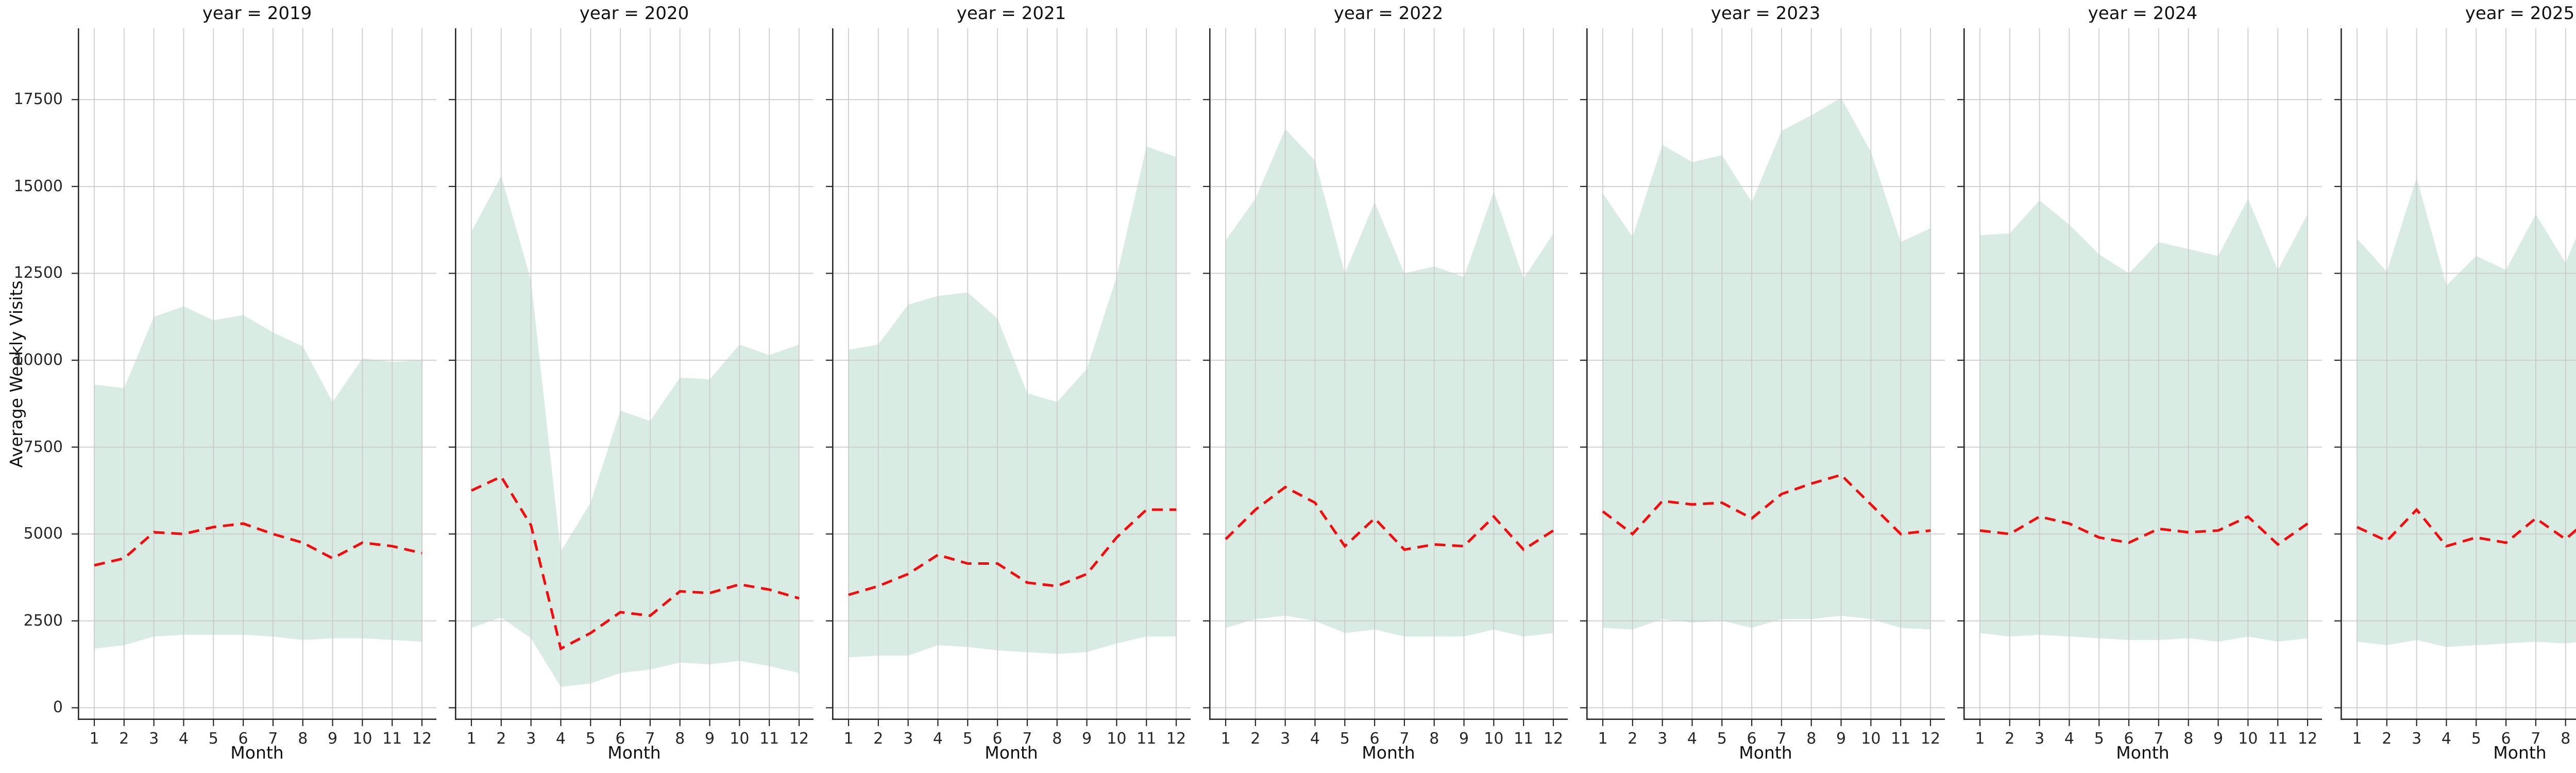 The image size is (2576, 773). What do you see at coordinates (38, 99) in the screenshot?
I see `y-tick-label: 17500` at bounding box center [38, 99].